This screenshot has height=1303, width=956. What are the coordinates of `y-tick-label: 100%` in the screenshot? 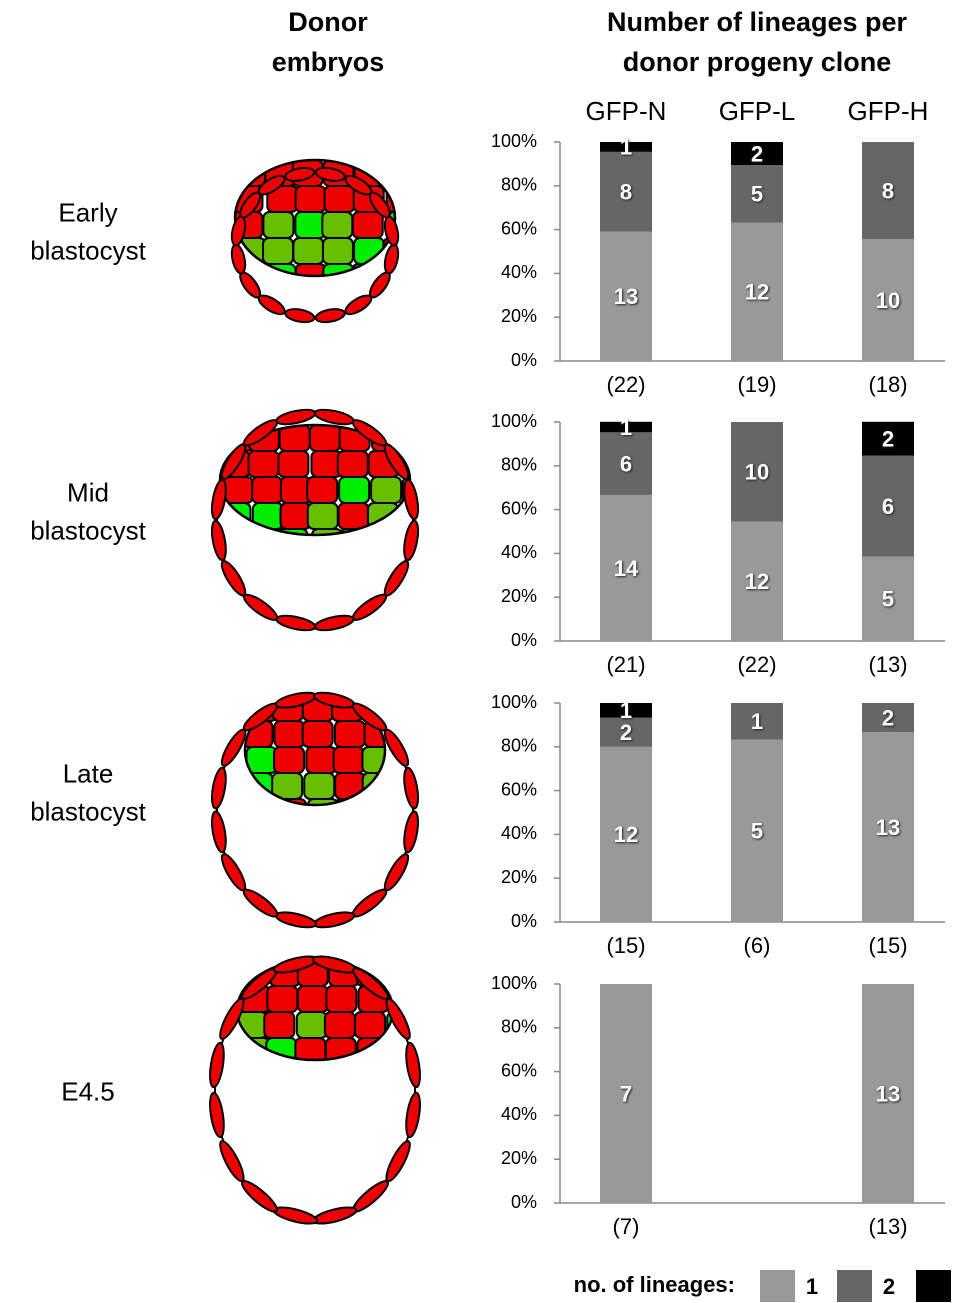 It's located at (514, 141).